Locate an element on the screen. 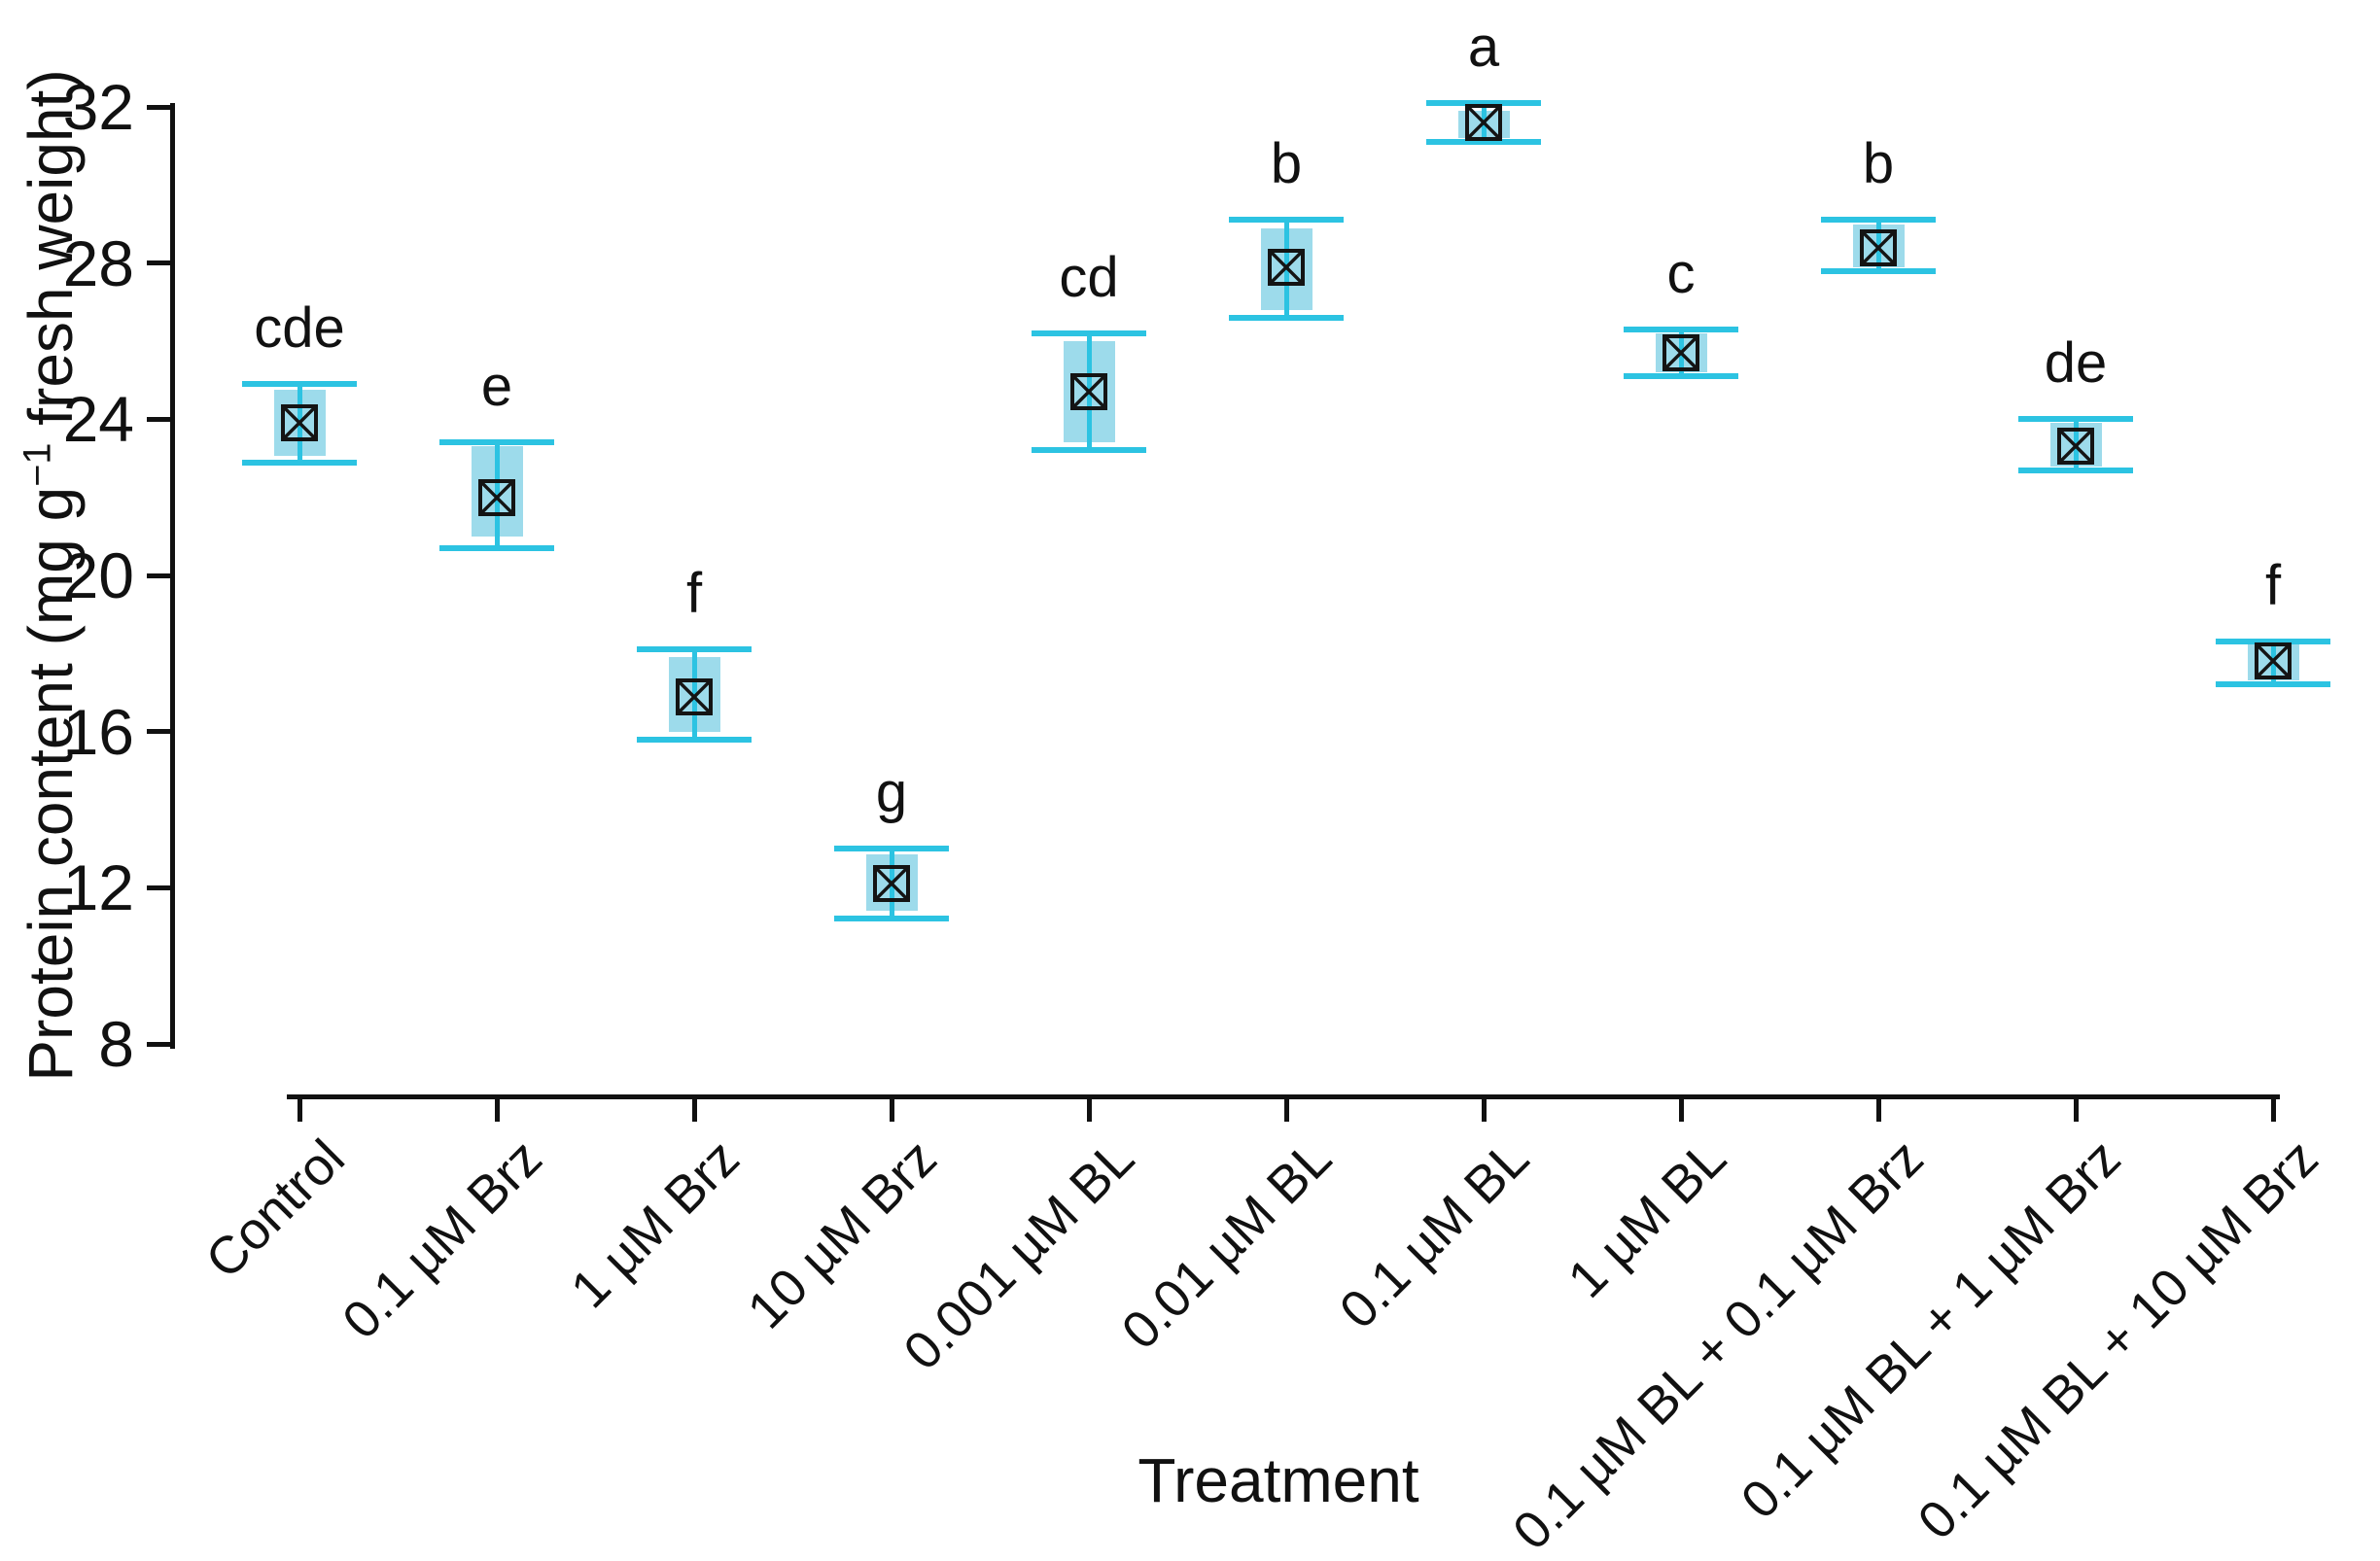  x-axis-title: Treatment is located at coordinates (1278, 1480).